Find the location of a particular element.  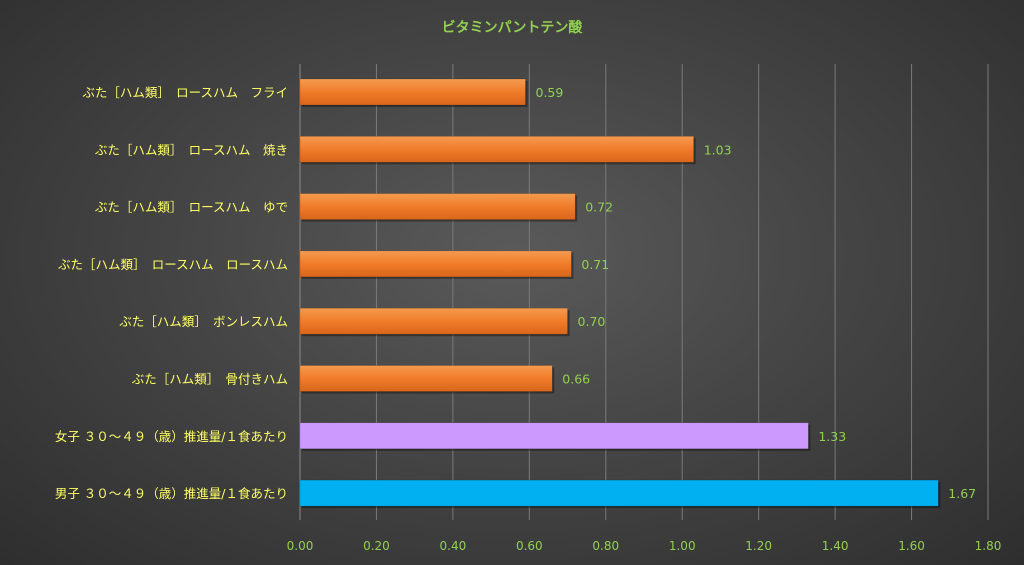

x-axis-ticks: 0.00 0.20 0.40 0.60 0.80 1.00 1.20 1.40 1.60 1.80 is located at coordinates (644, 546).